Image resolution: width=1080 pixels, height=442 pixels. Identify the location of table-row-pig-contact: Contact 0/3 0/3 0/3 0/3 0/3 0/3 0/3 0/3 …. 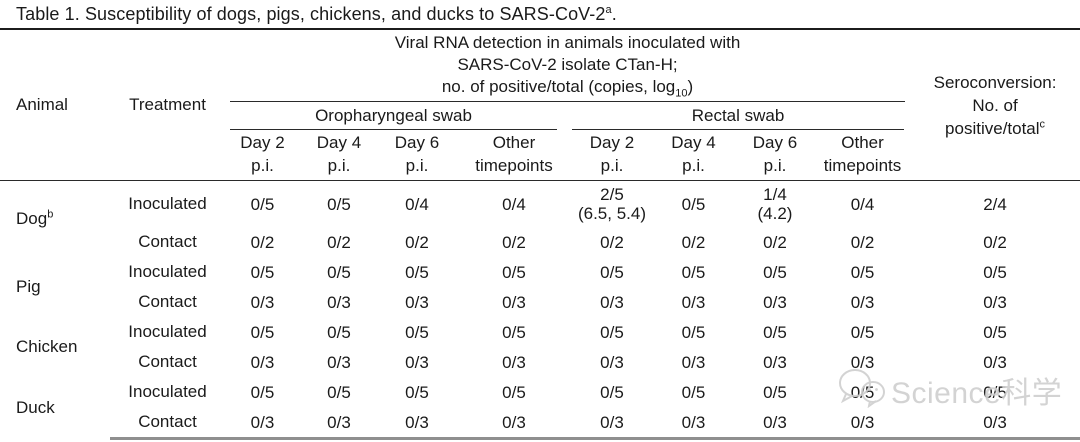
(540, 302).